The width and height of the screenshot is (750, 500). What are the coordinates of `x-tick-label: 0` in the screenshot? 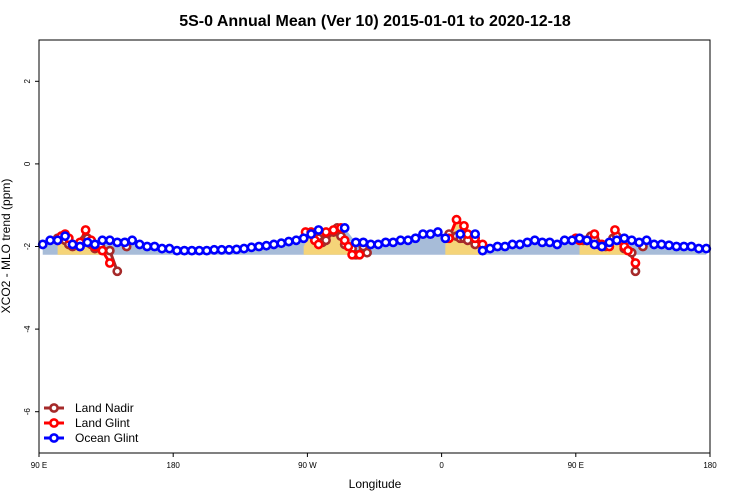 It's located at (441, 465).